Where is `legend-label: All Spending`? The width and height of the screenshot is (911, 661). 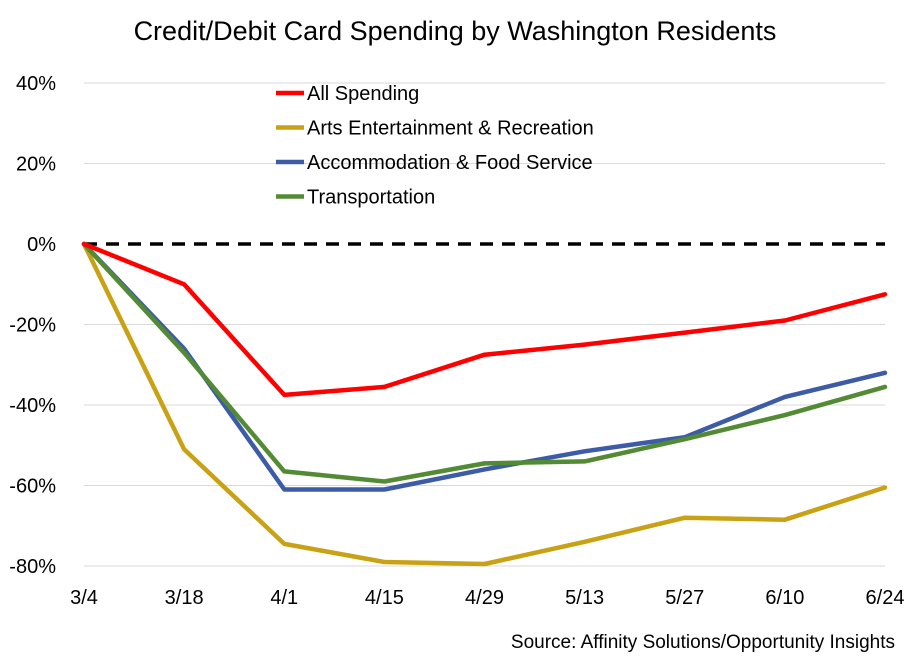
legend-label: All Spending is located at coordinates (363, 94).